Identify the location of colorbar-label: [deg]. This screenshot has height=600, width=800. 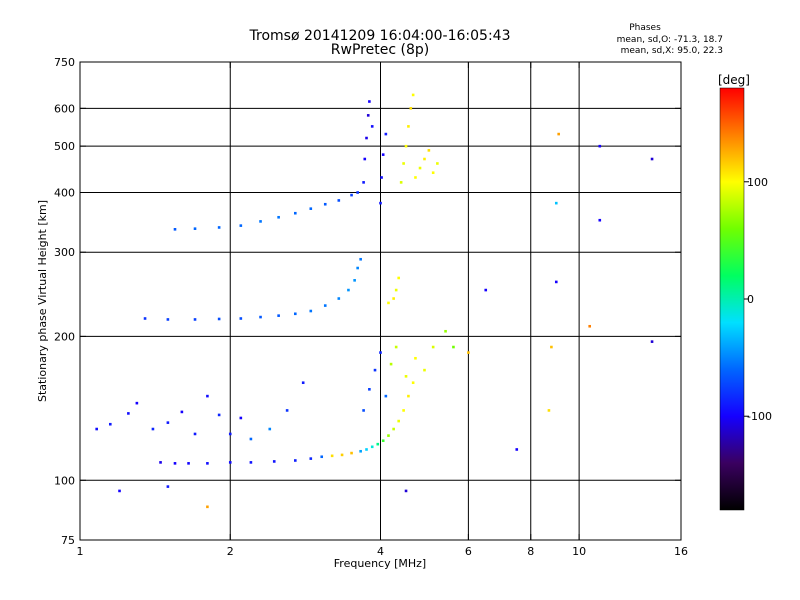
(734, 80).